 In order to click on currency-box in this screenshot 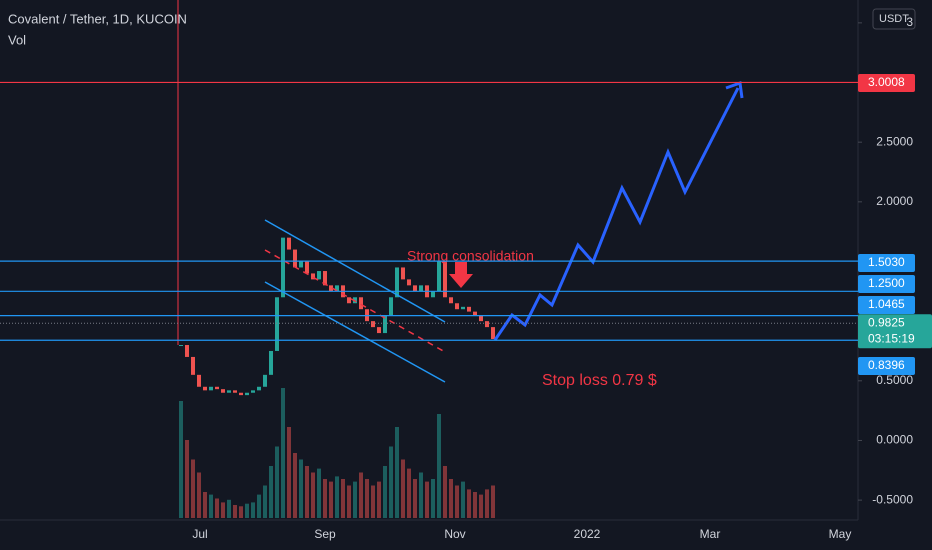, I will do `click(894, 19)`.